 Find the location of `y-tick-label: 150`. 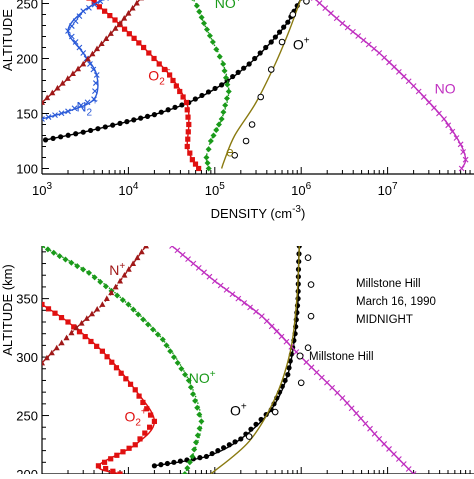

y-tick-label: 150 is located at coordinates (27, 114).